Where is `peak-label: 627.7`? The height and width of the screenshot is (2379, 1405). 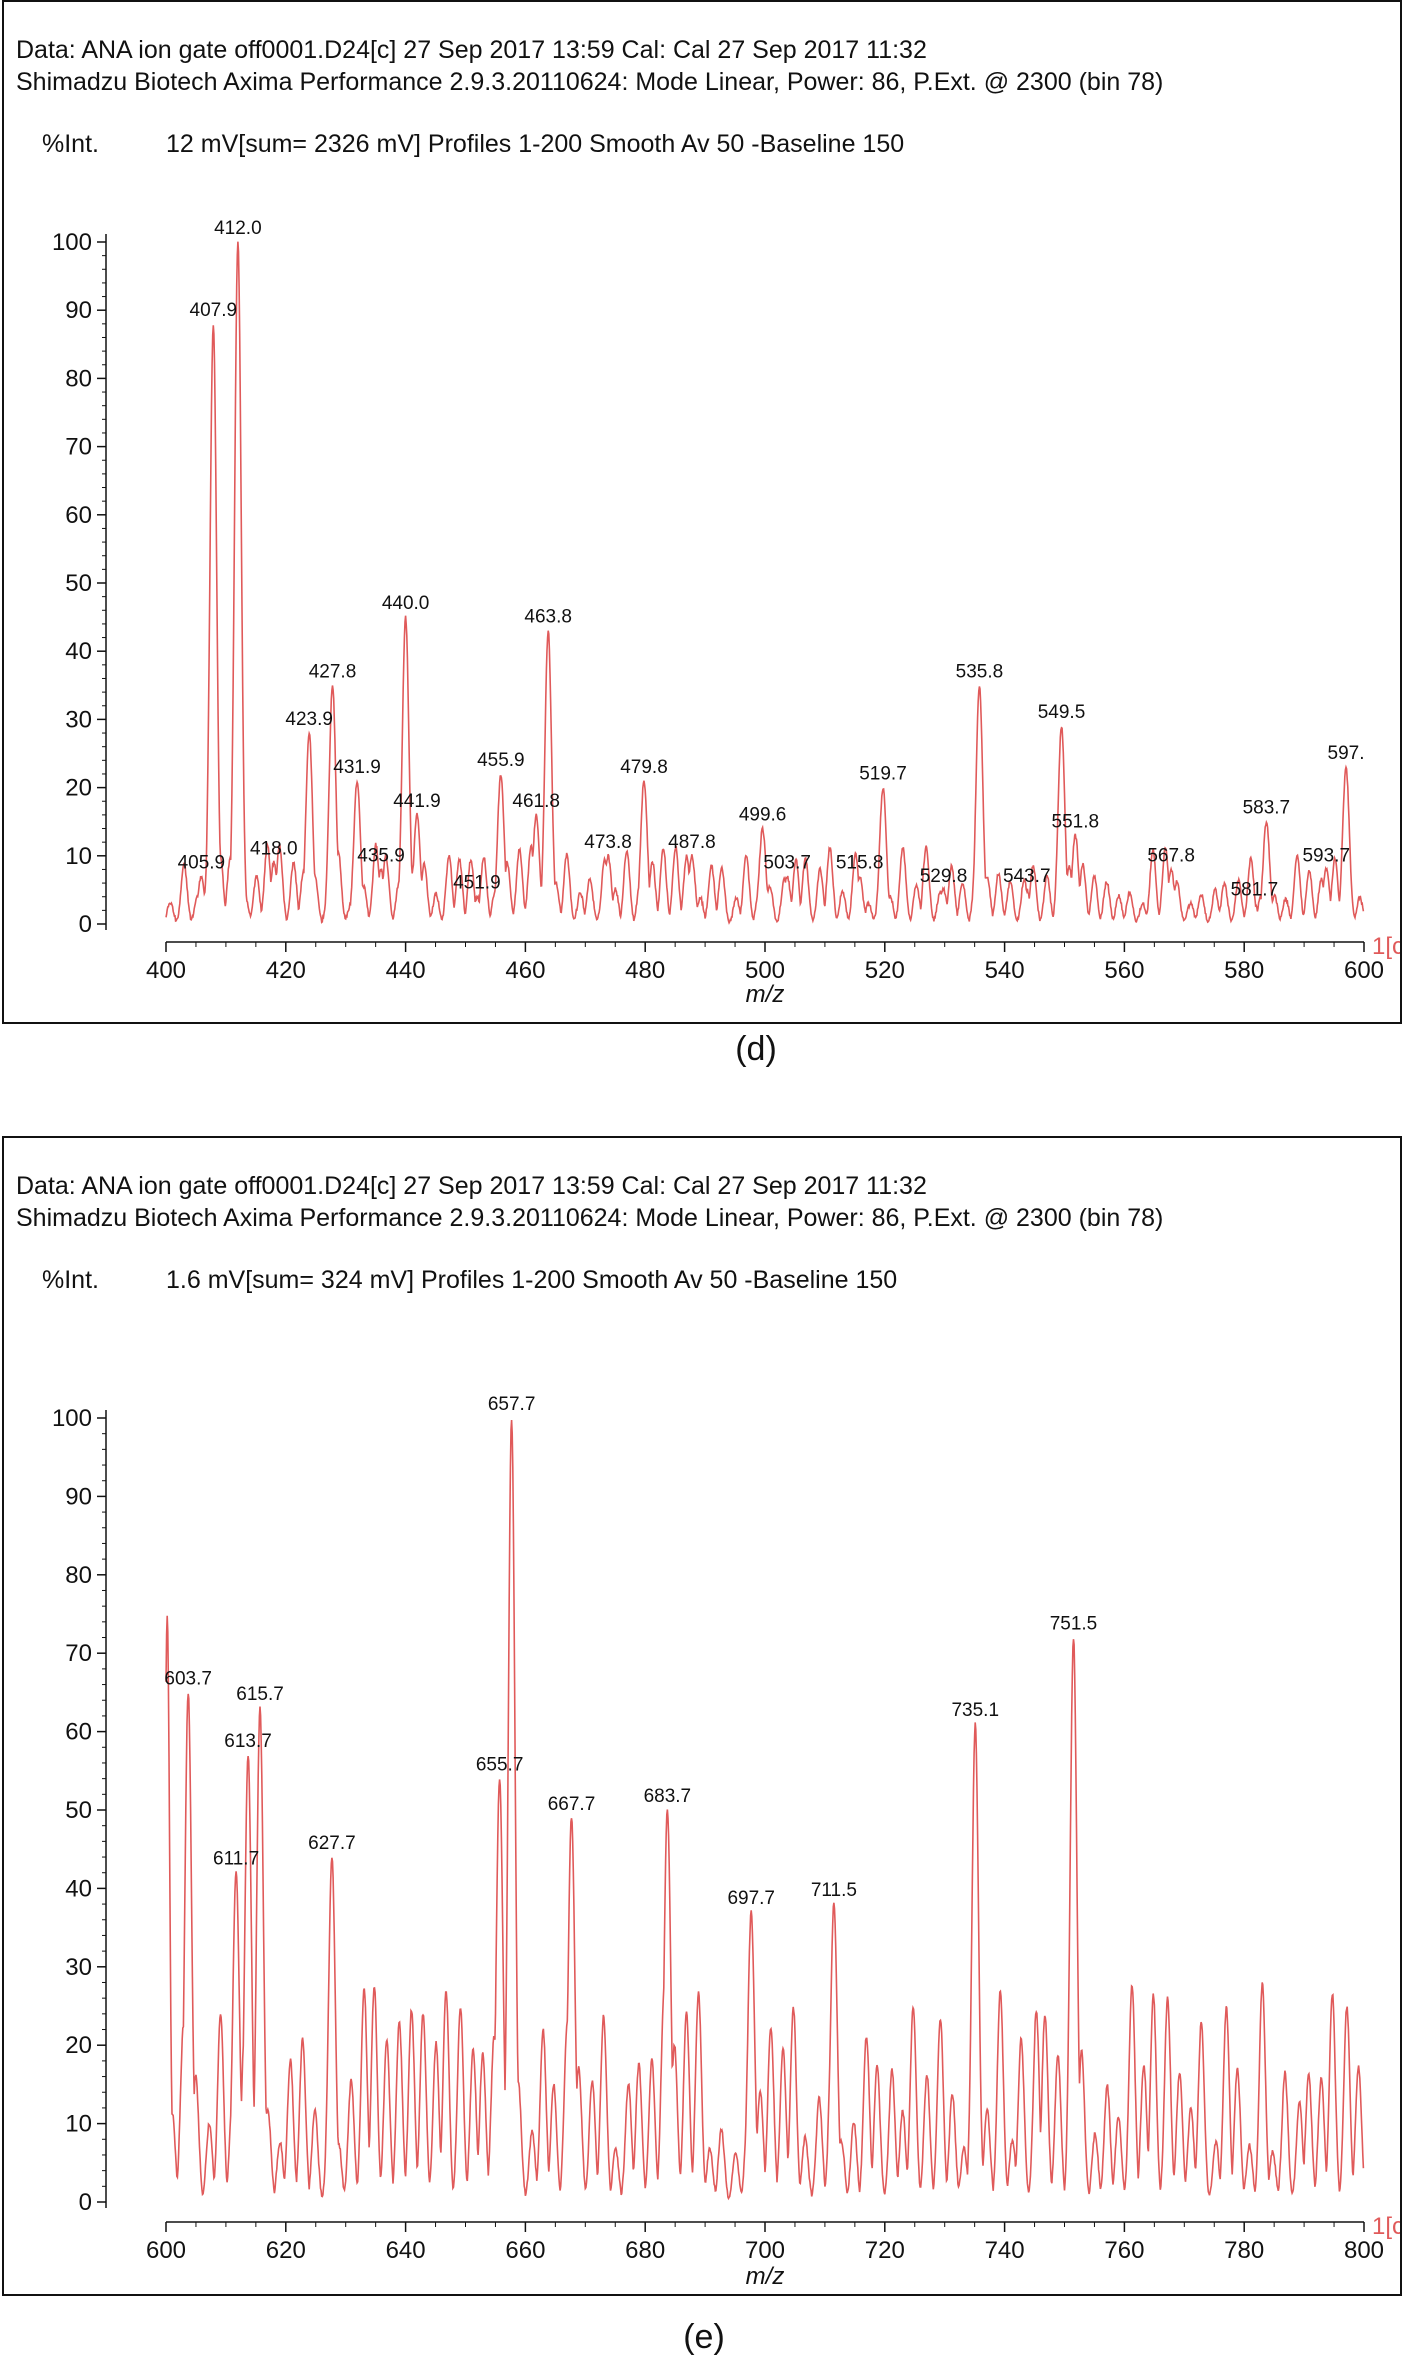
peak-label: 627.7 is located at coordinates (332, 1843).